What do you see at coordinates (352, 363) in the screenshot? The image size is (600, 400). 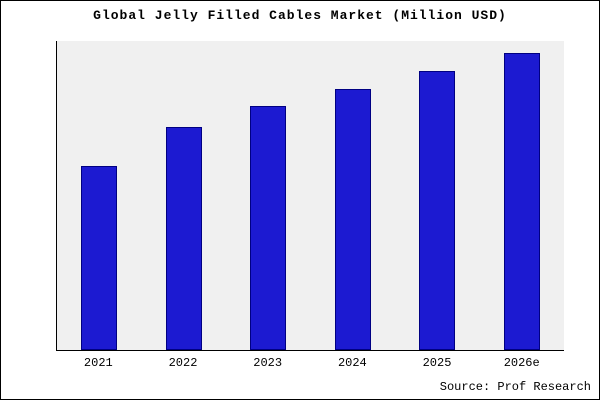 I see `x-tick-label: 2024` at bounding box center [352, 363].